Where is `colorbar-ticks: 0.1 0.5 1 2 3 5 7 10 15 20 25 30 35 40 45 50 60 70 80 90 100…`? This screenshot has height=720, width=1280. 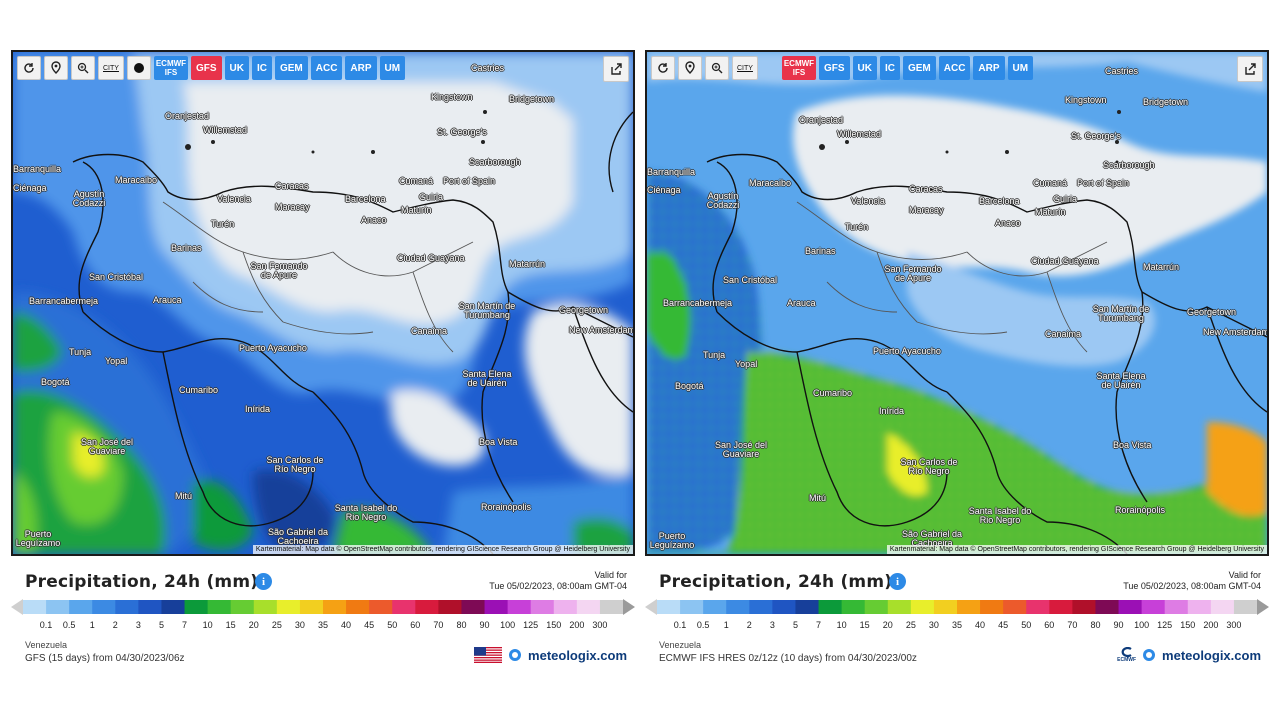
colorbar-ticks: 0.1 0.5 1 2 3 5 7 10 15 20 25 30 35 40 45 50 60 70 80 90 100… is located at coordinates (323, 626).